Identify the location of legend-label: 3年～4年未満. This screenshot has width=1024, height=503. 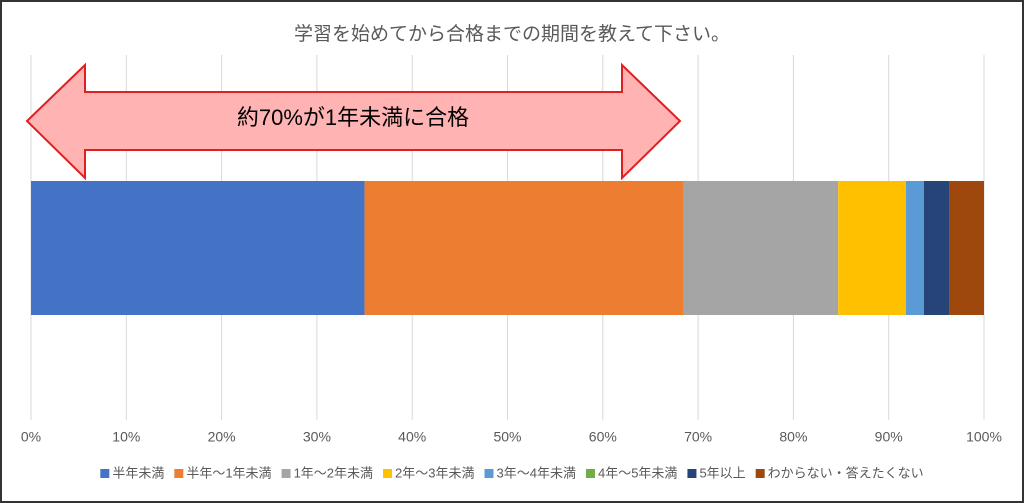
(536, 472).